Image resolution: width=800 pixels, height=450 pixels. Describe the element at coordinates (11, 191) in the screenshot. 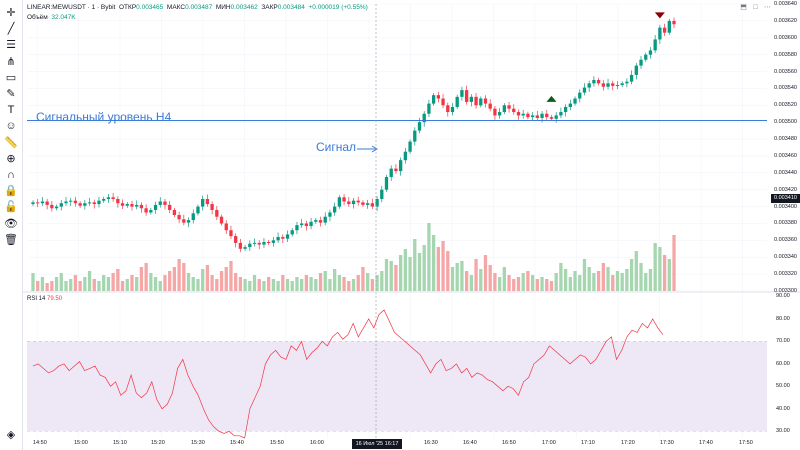

I see `lock-draw-icon: 🔒` at that location.